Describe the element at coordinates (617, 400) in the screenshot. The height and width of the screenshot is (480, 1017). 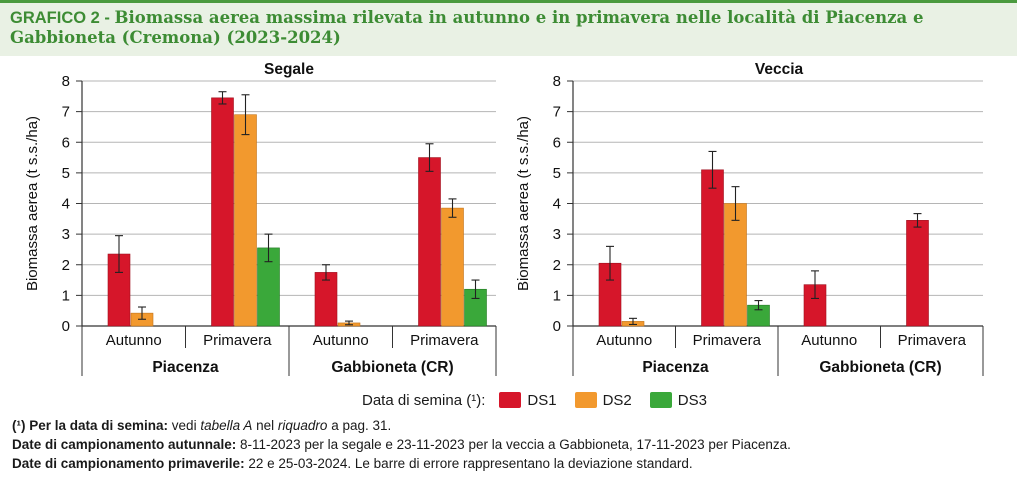
I see `legend-label-ds2: DS2` at that location.